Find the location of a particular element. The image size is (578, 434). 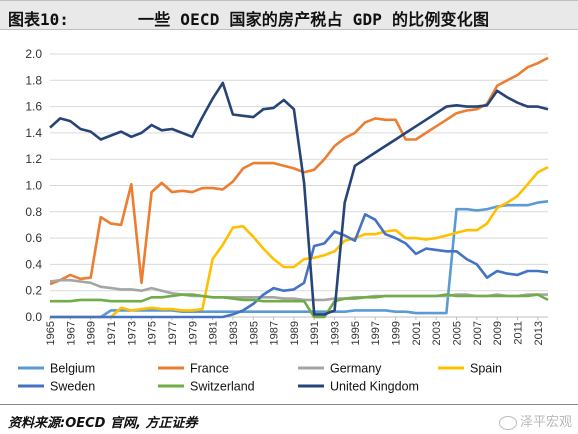

x-tick-label: 1991 is located at coordinates (315, 333).